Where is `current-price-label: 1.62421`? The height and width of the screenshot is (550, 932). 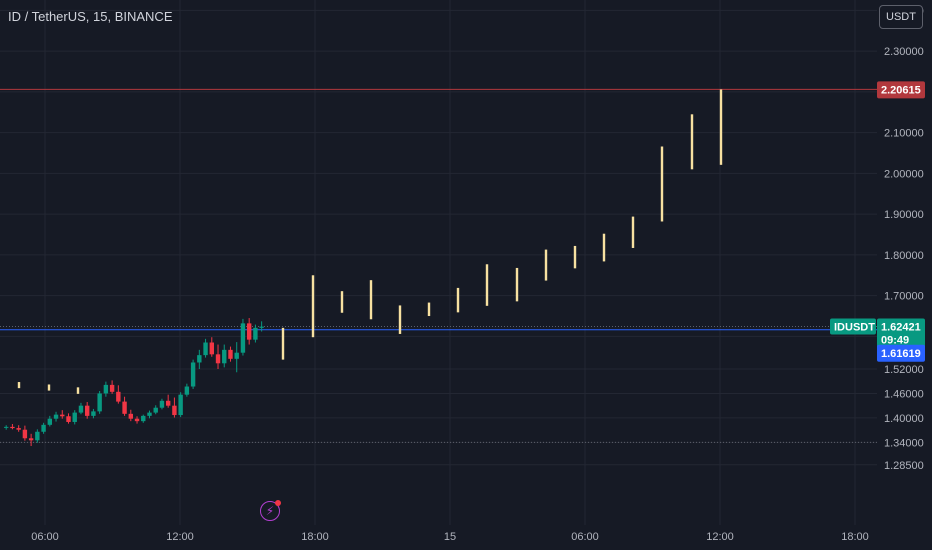 current-price-label: 1.62421 is located at coordinates (901, 328).